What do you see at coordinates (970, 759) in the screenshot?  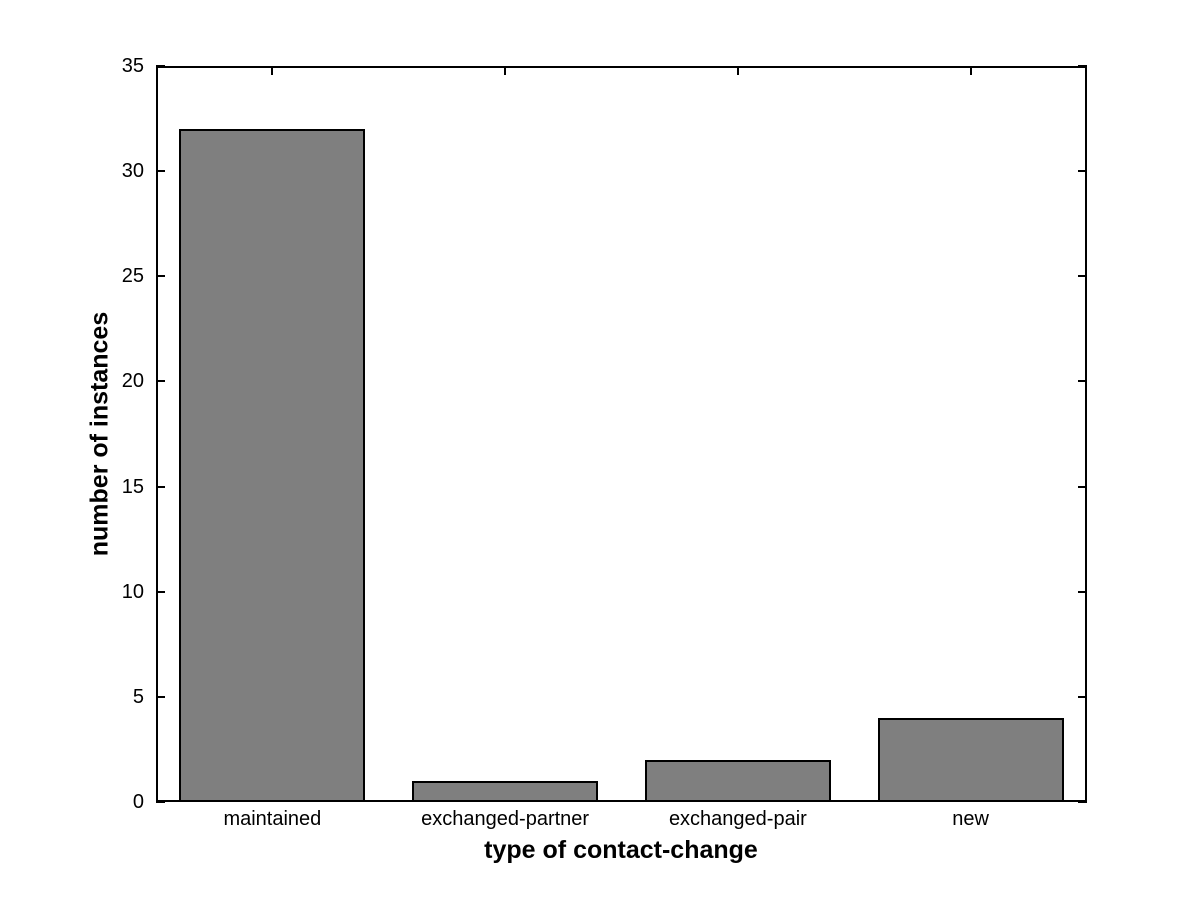 I see `bar-new` at bounding box center [970, 759].